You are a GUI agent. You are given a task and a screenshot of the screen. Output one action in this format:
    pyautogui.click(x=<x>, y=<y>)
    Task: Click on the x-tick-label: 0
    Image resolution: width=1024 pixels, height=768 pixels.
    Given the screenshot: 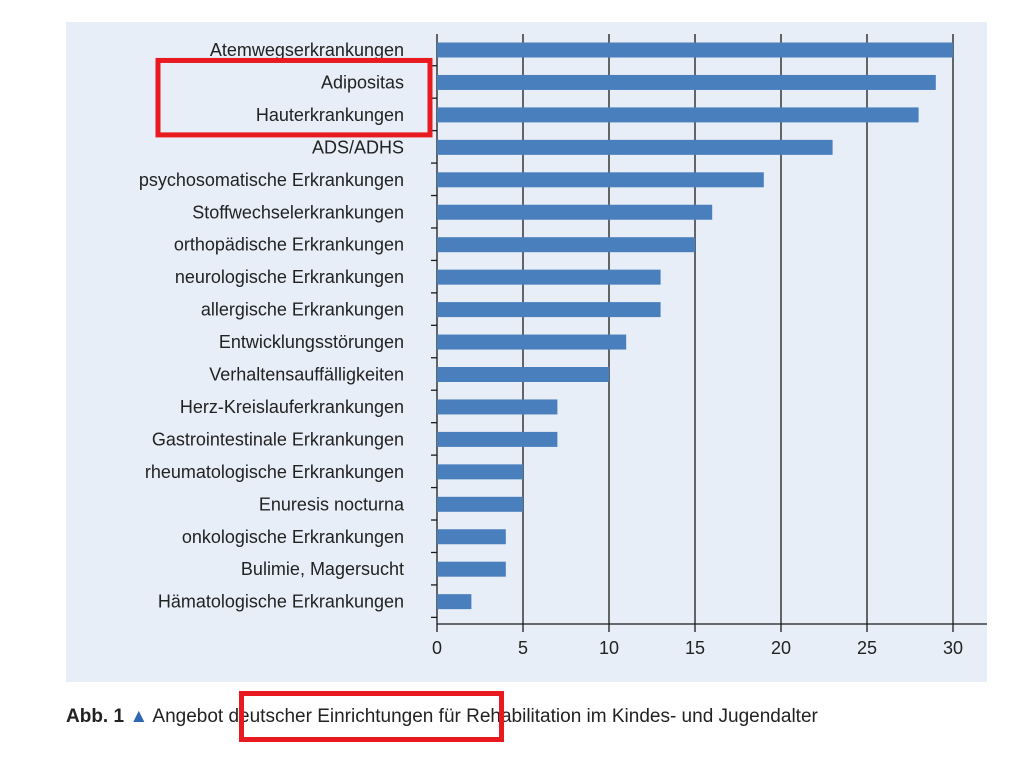 What is the action you would take?
    pyautogui.click(x=437, y=648)
    